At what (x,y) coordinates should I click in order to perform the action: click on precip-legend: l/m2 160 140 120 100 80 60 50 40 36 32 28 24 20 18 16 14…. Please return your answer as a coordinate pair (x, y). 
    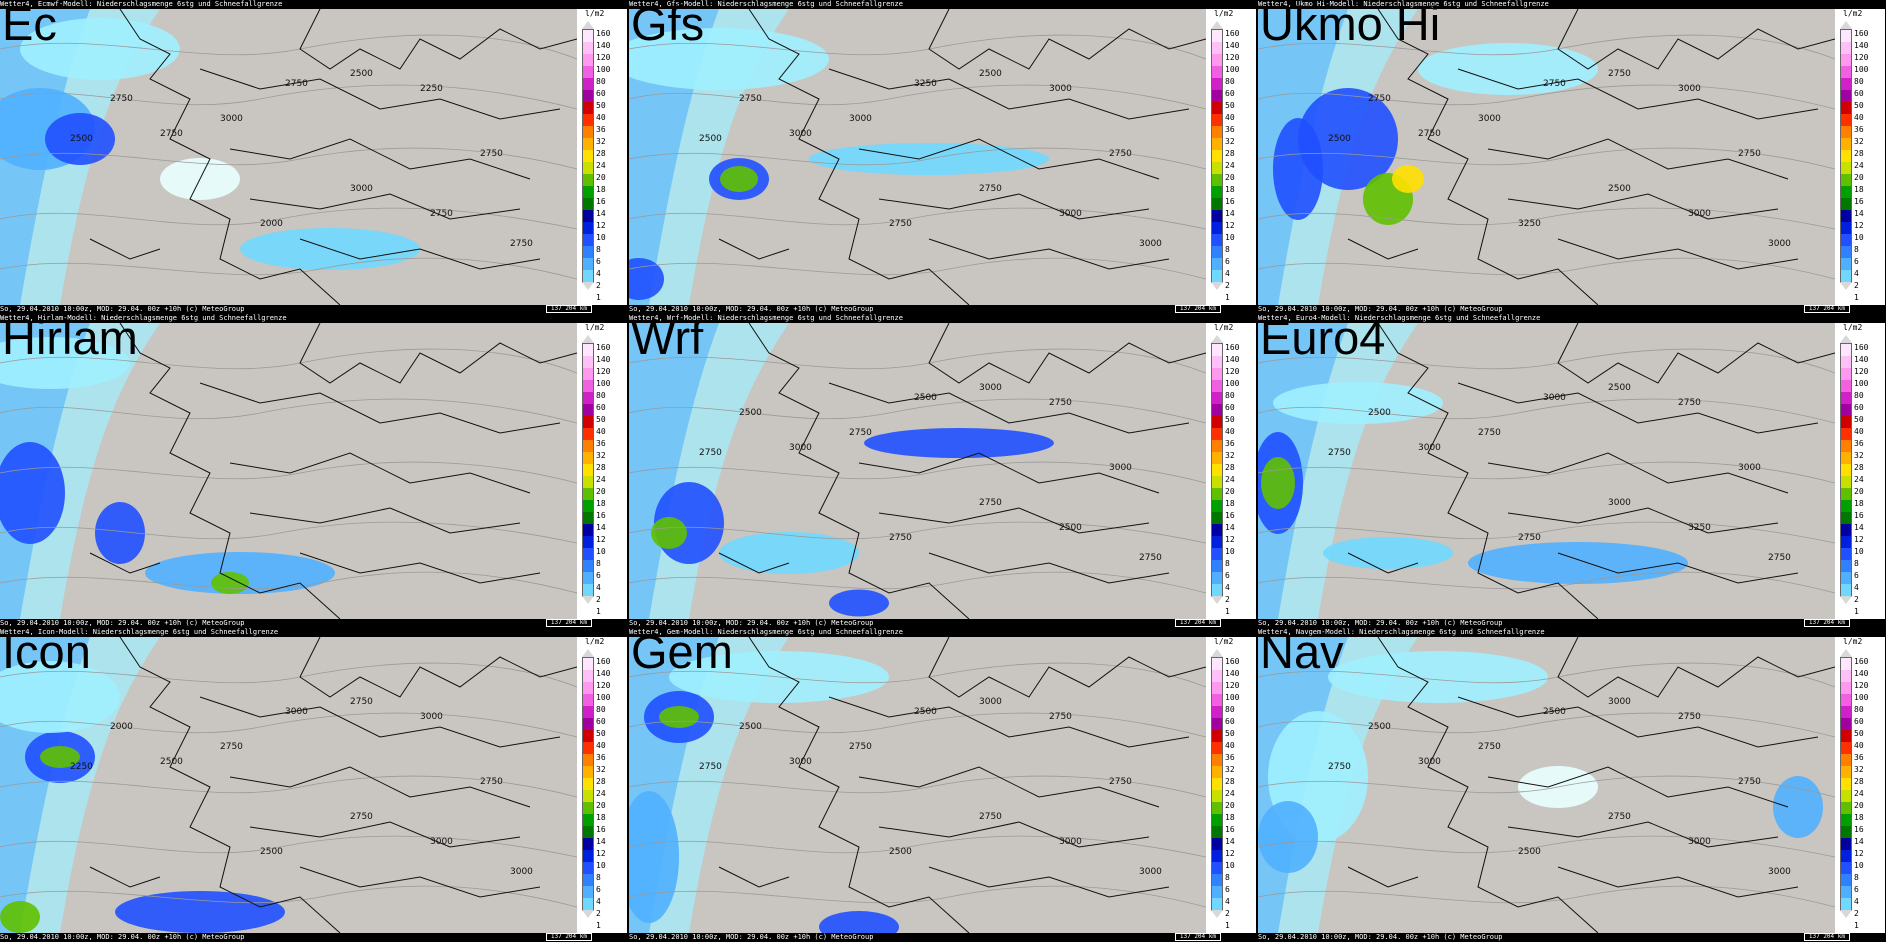
    Looking at the image, I should click on (1231, 475).